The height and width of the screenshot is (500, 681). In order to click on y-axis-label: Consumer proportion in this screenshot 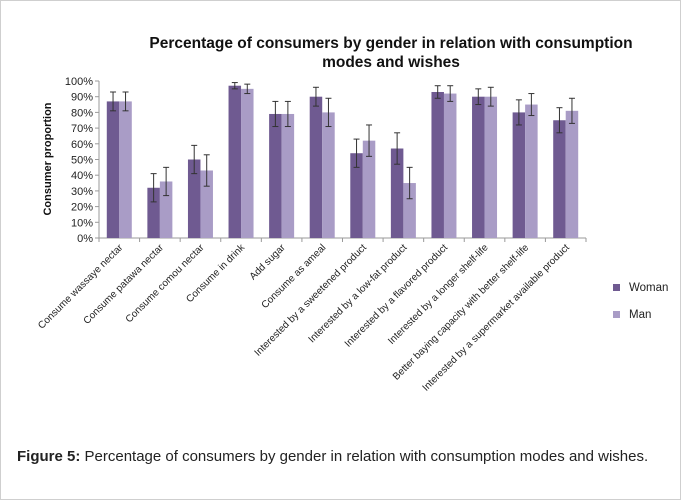, I will do `click(48, 158)`.